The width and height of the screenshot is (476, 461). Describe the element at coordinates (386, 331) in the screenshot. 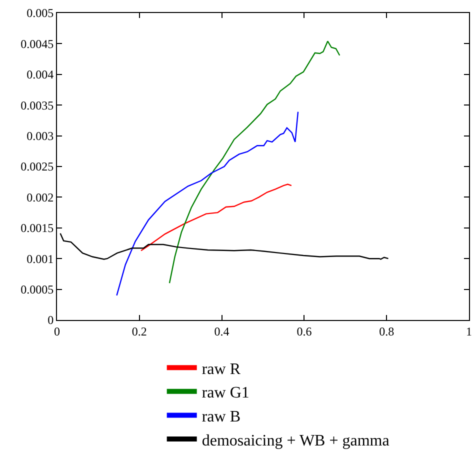

I see `x-tick-label: 0.8` at that location.